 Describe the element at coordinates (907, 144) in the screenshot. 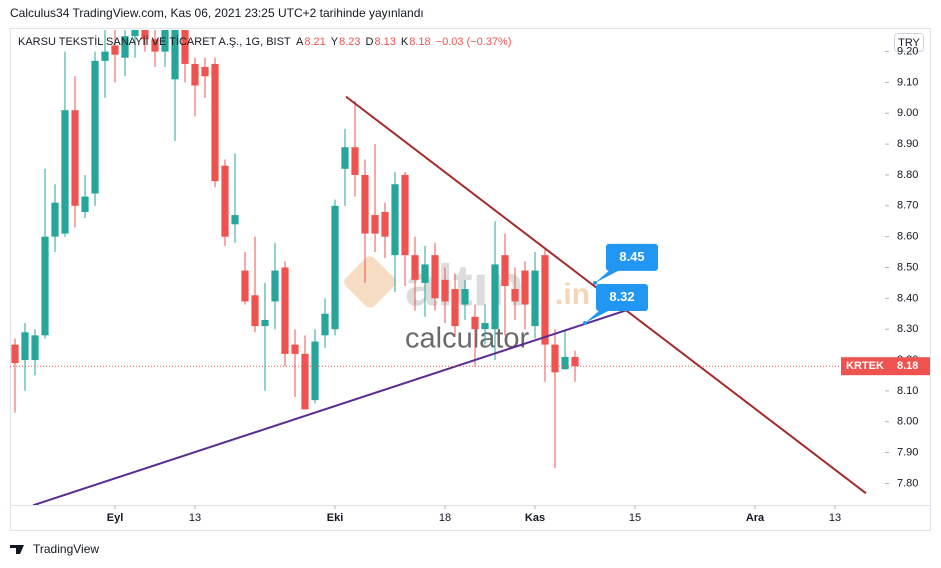

I see `y-tick-label: 8.90` at that location.